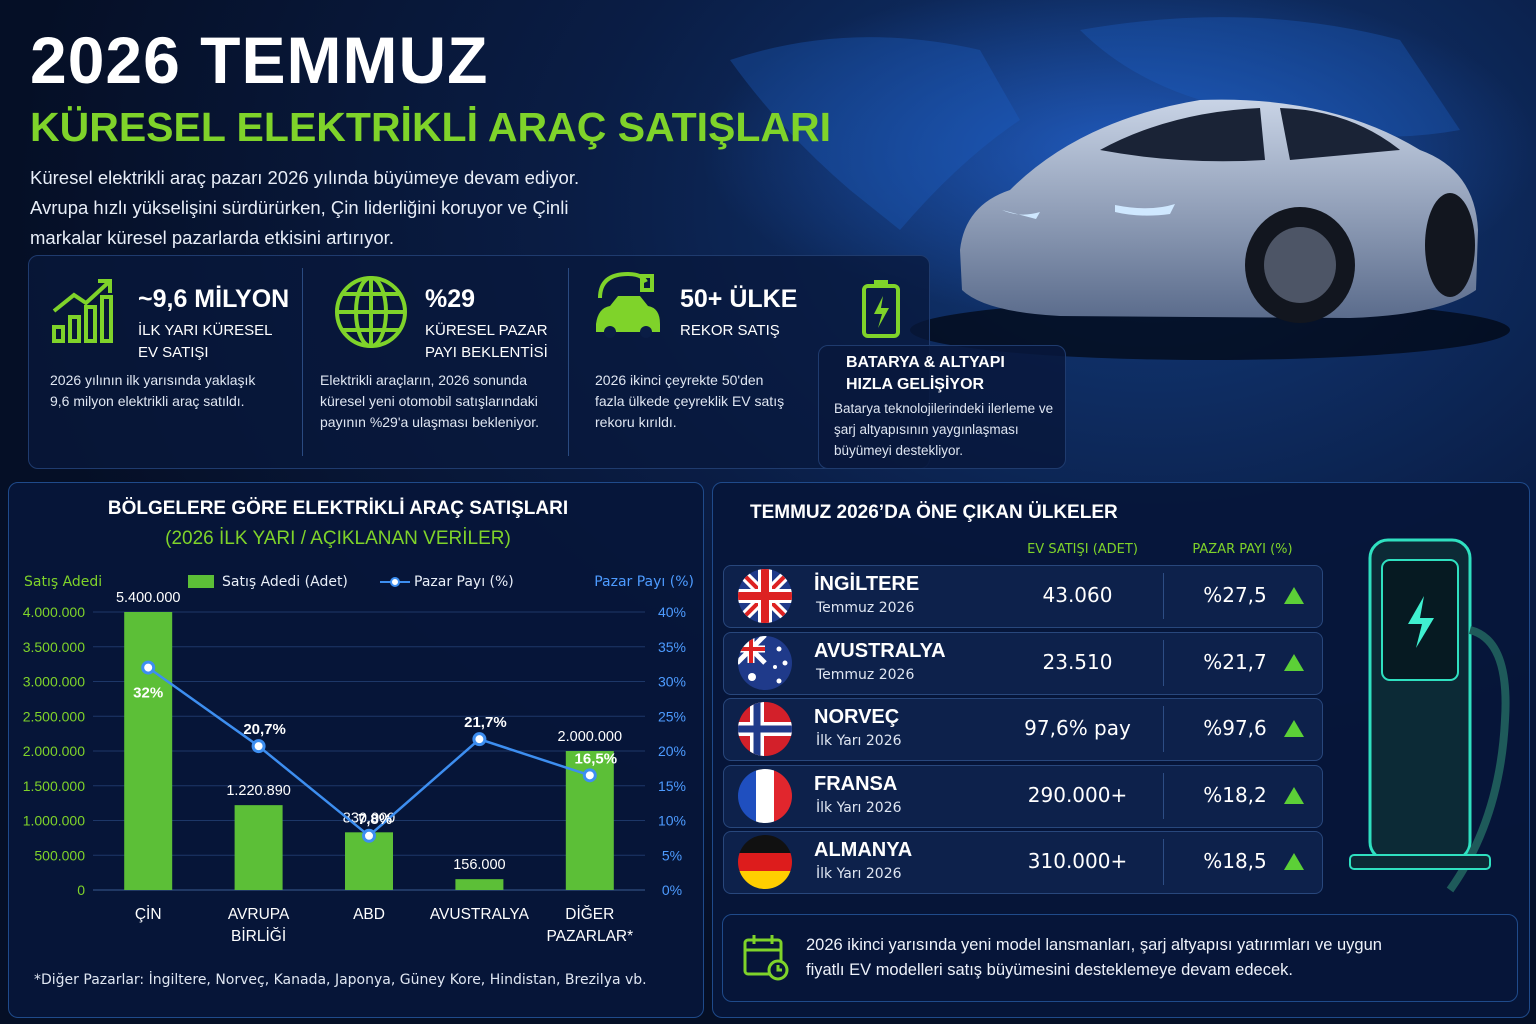 The width and height of the screenshot is (1536, 1024). What do you see at coordinates (1235, 595) in the screenshot?
I see `country-share: %27,5` at bounding box center [1235, 595].